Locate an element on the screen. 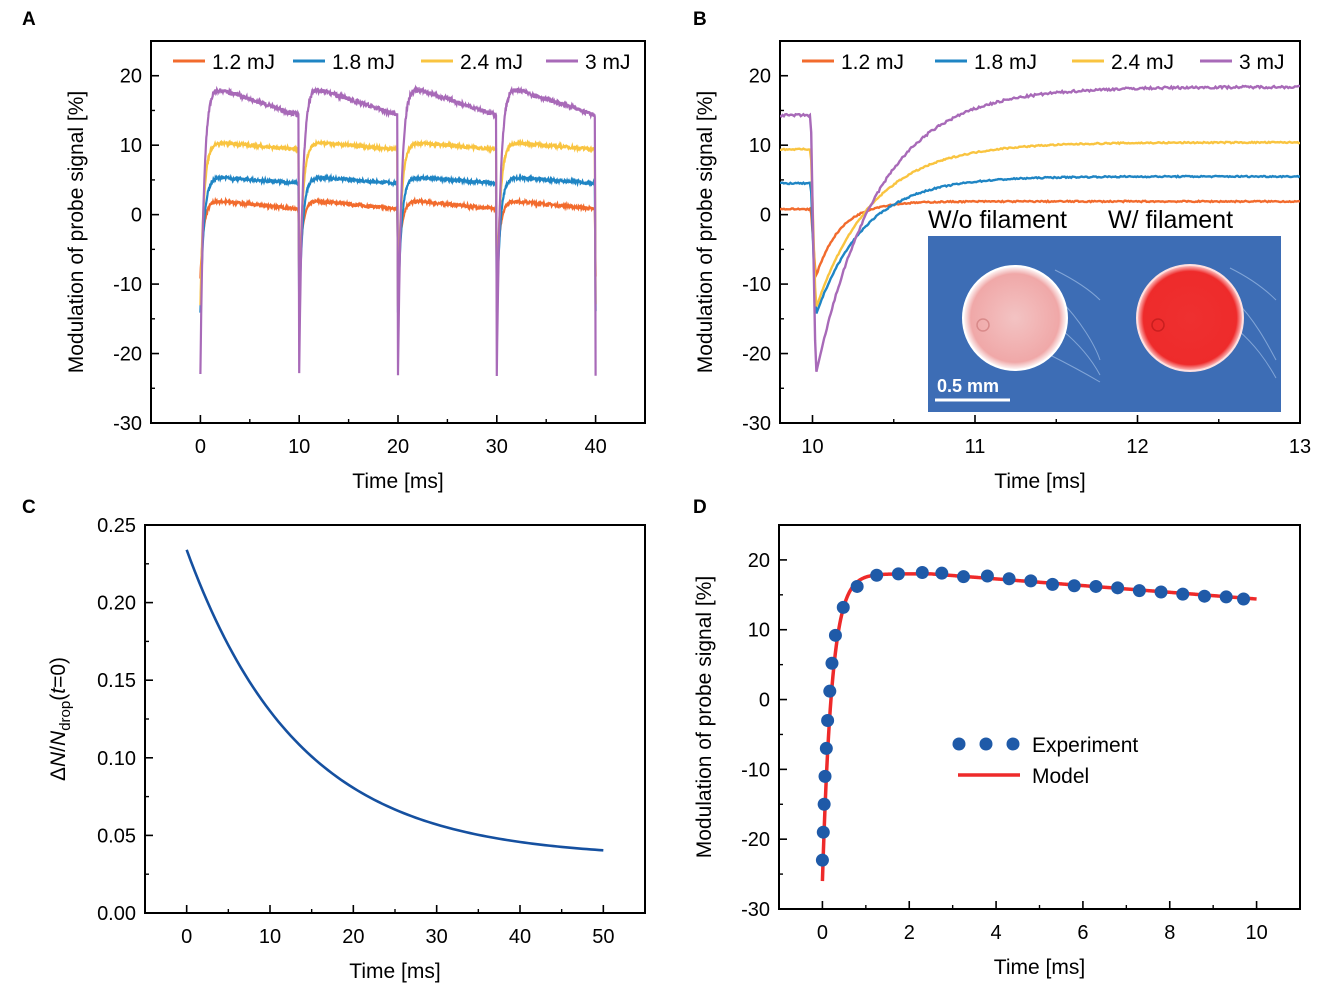 Image resolution: width=1321 pixels, height=1003 pixels. x-tick-label: 13 is located at coordinates (1300, 447).